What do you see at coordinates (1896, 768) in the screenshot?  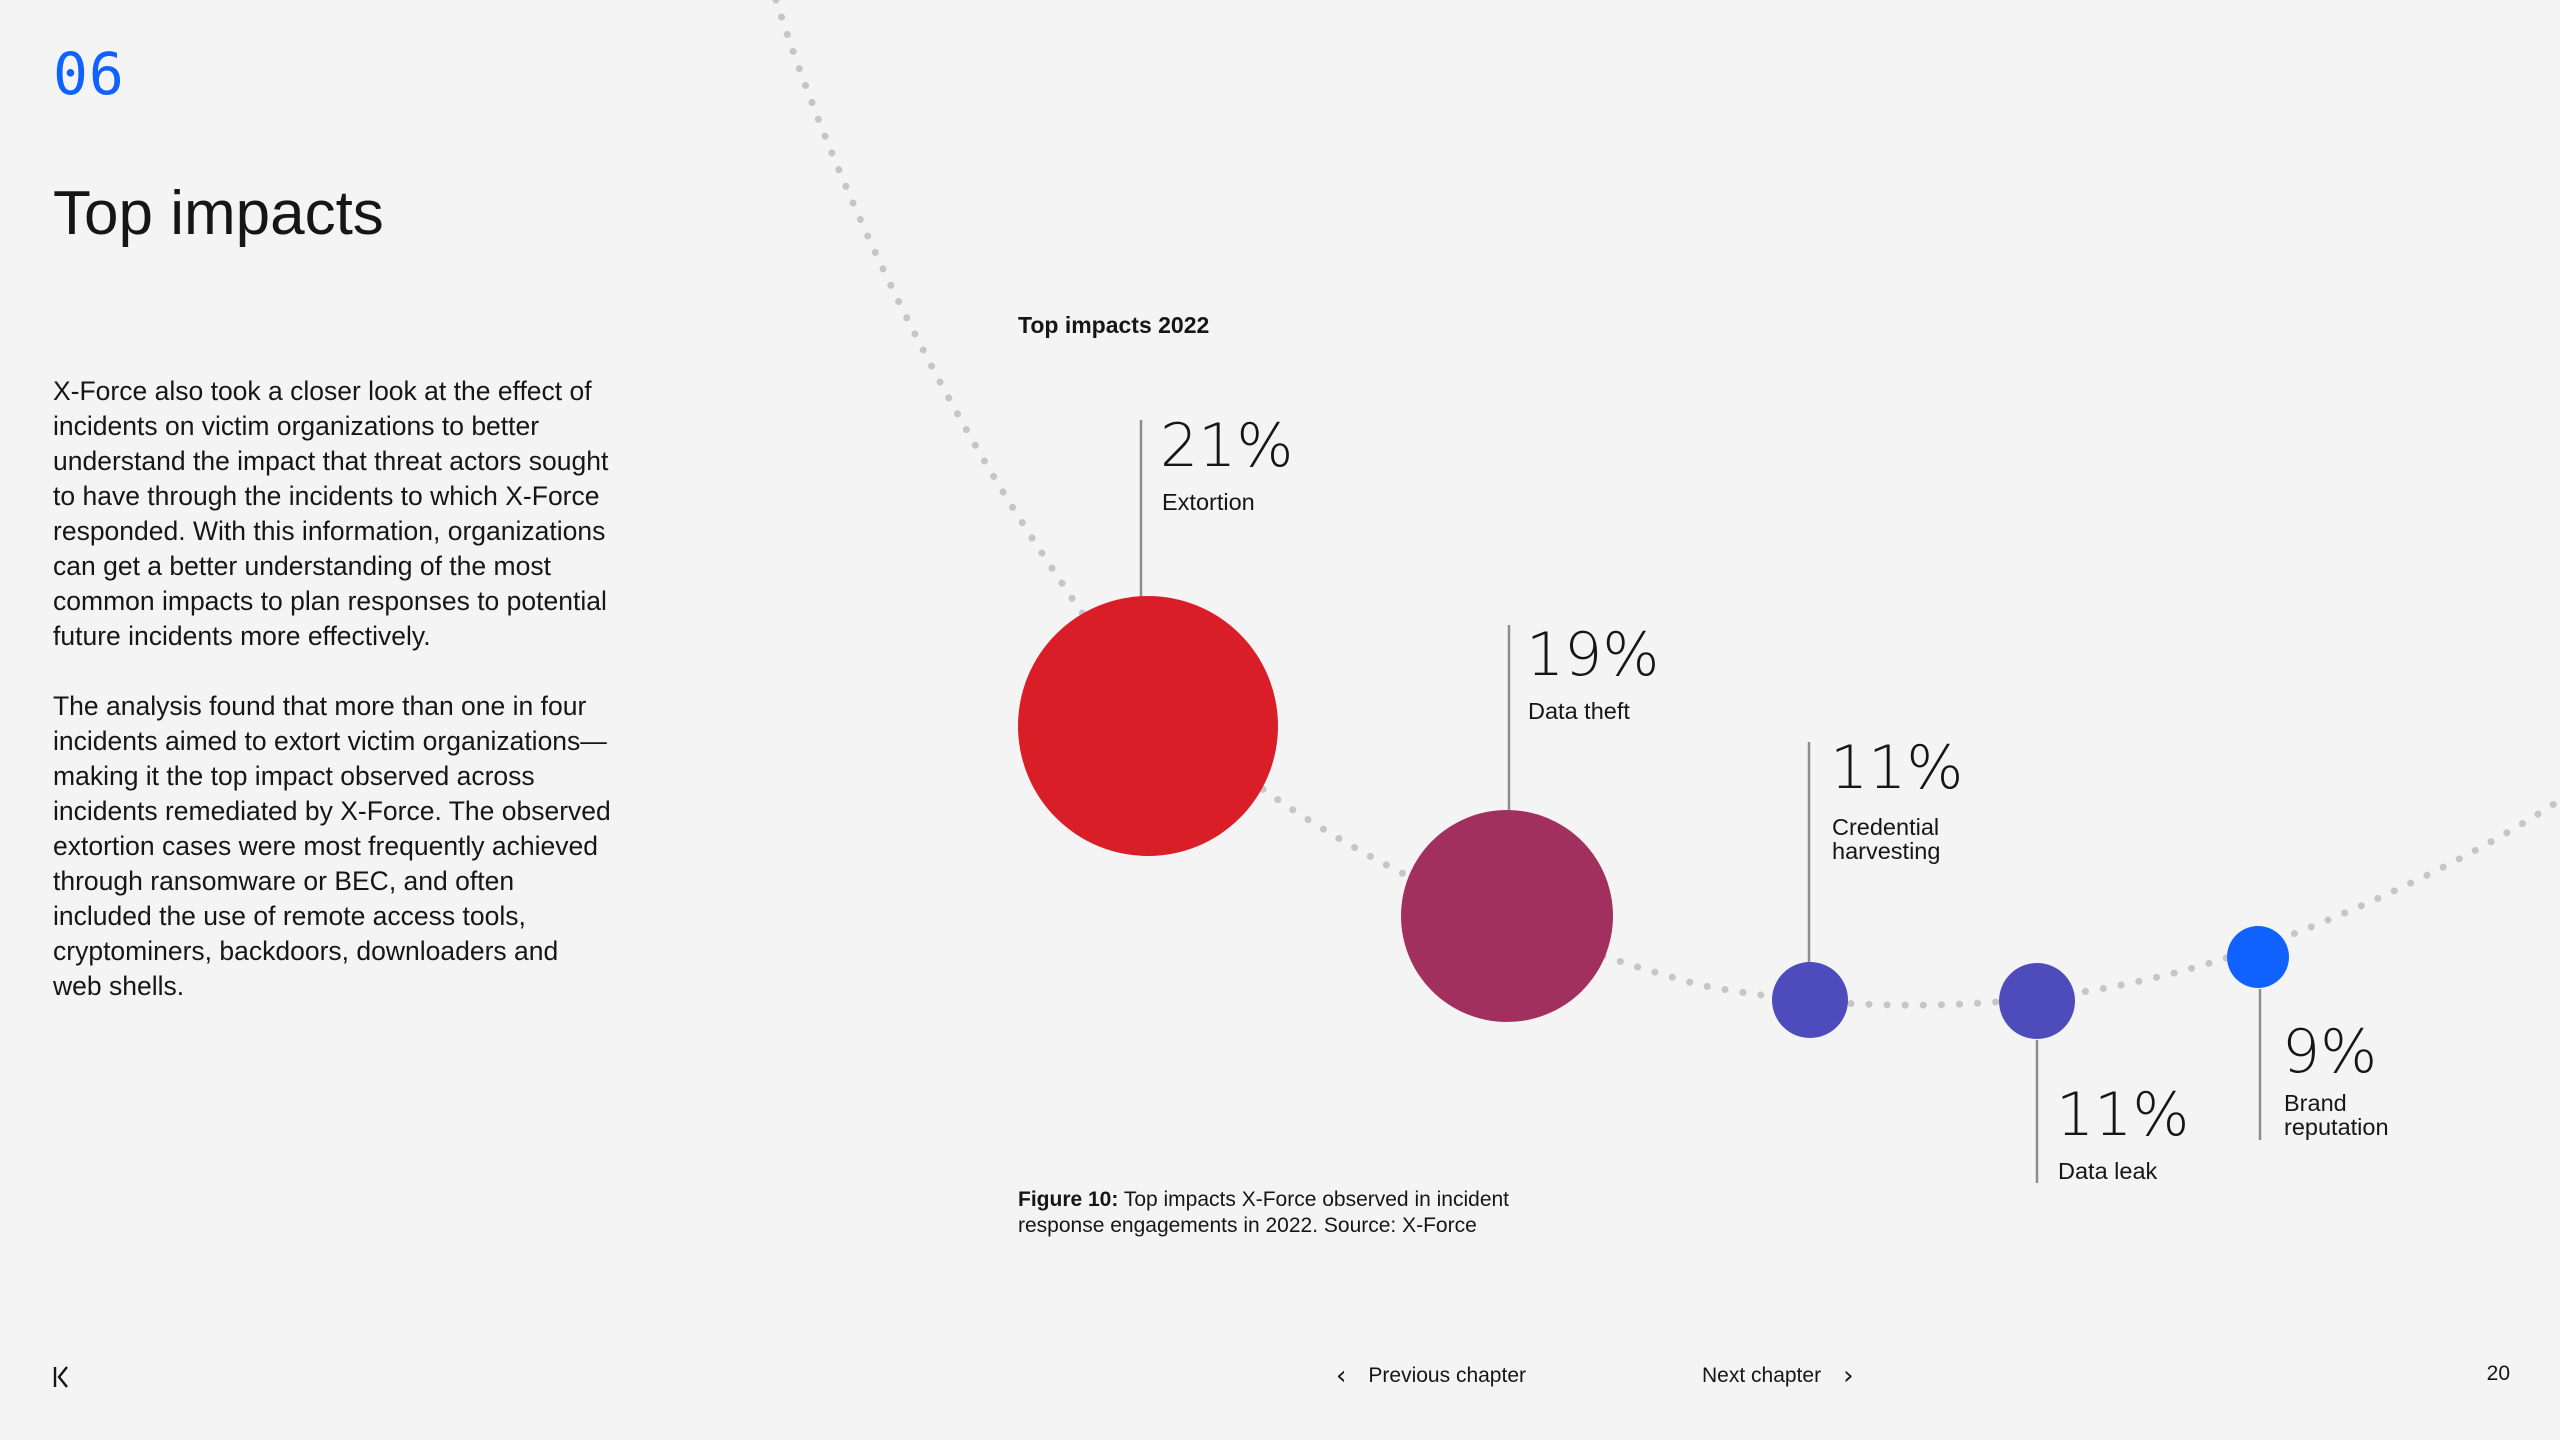 I see `value-label-credential-harvesting: 11%` at bounding box center [1896, 768].